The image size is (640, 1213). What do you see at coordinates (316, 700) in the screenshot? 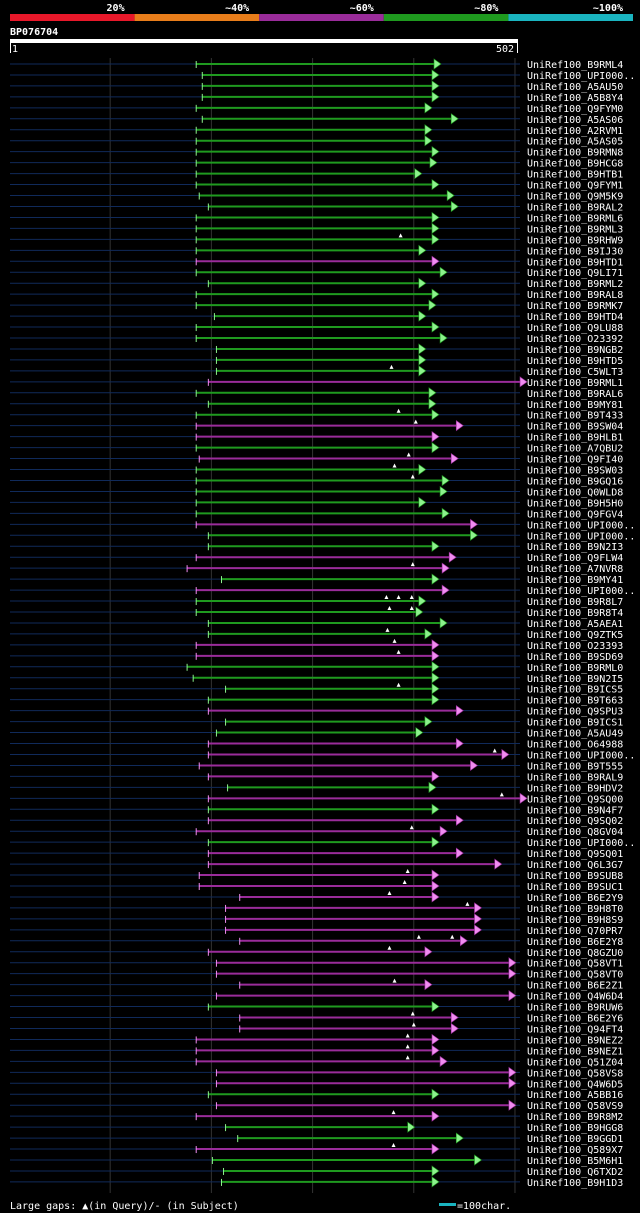
I see `hit-row: UniRef100_B9T663` at bounding box center [316, 700].